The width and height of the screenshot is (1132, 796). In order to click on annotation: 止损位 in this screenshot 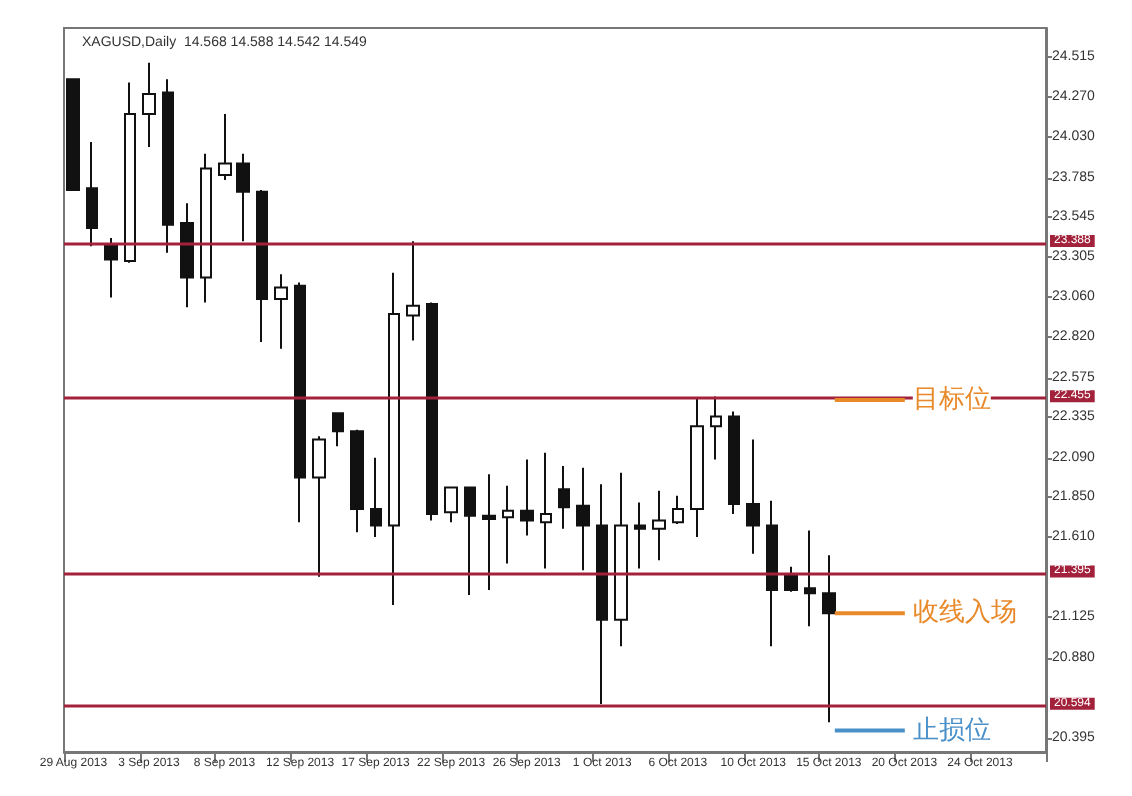, I will do `click(951, 730)`.